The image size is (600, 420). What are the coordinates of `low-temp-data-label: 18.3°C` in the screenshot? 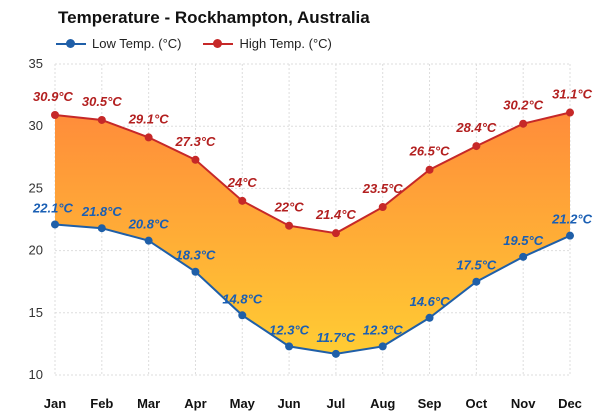 It's located at (196, 255).